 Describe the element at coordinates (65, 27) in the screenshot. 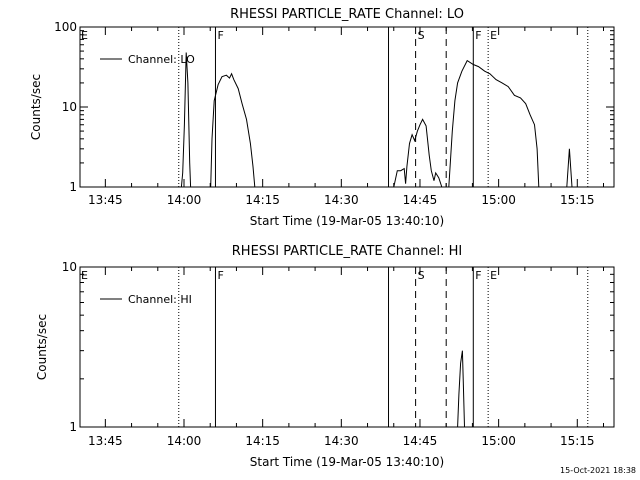

I see `y-tick-label: 100` at that location.